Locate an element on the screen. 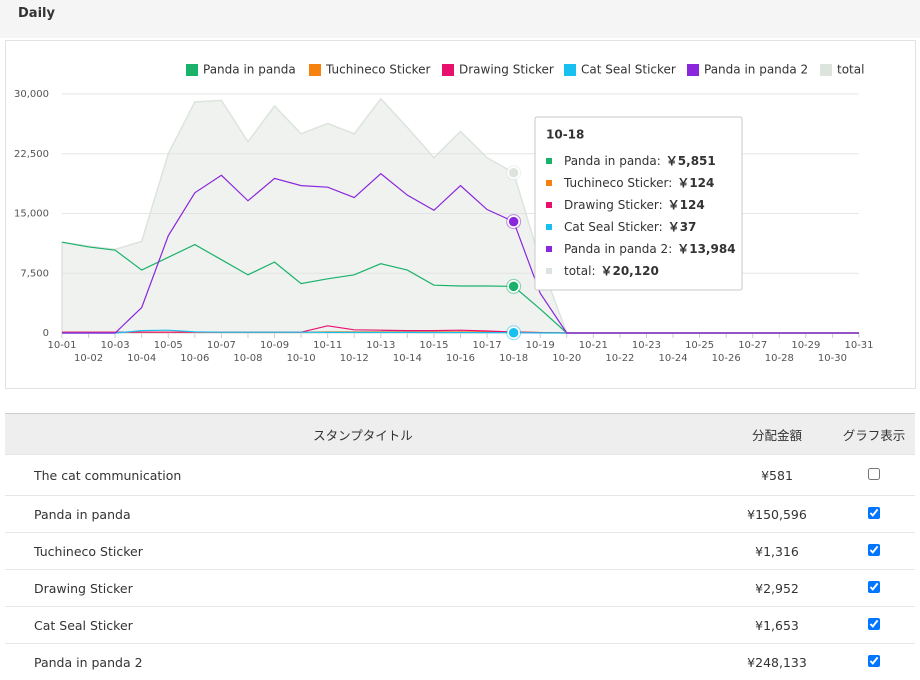 The height and width of the screenshot is (680, 920). tooltip-label: total: is located at coordinates (579, 271).